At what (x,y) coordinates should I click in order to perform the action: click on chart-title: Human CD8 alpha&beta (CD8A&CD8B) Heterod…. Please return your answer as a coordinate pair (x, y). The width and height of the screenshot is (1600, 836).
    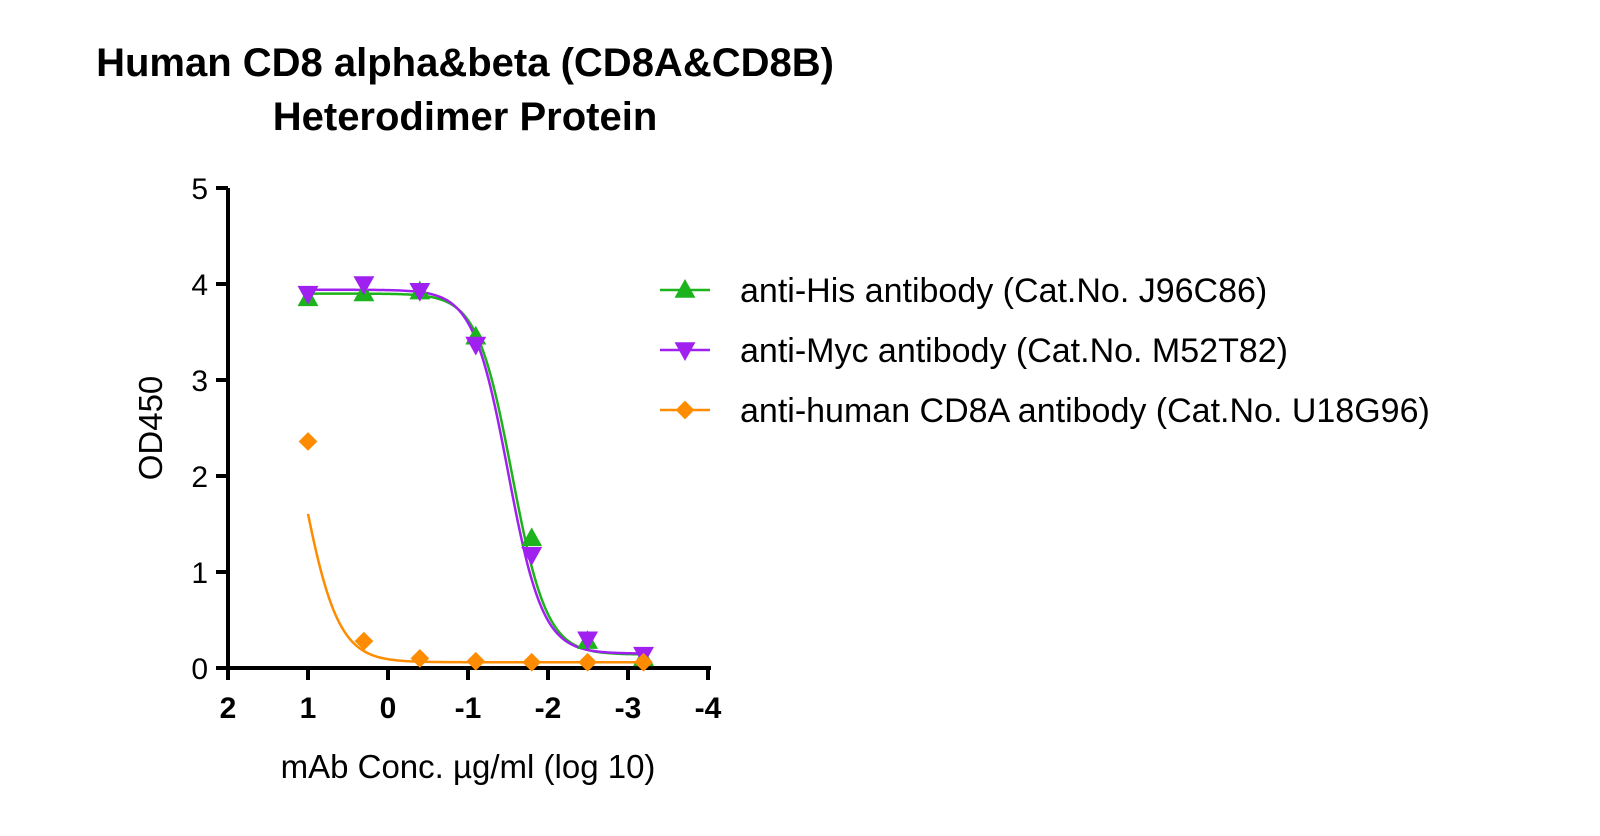
    Looking at the image, I should click on (465, 90).